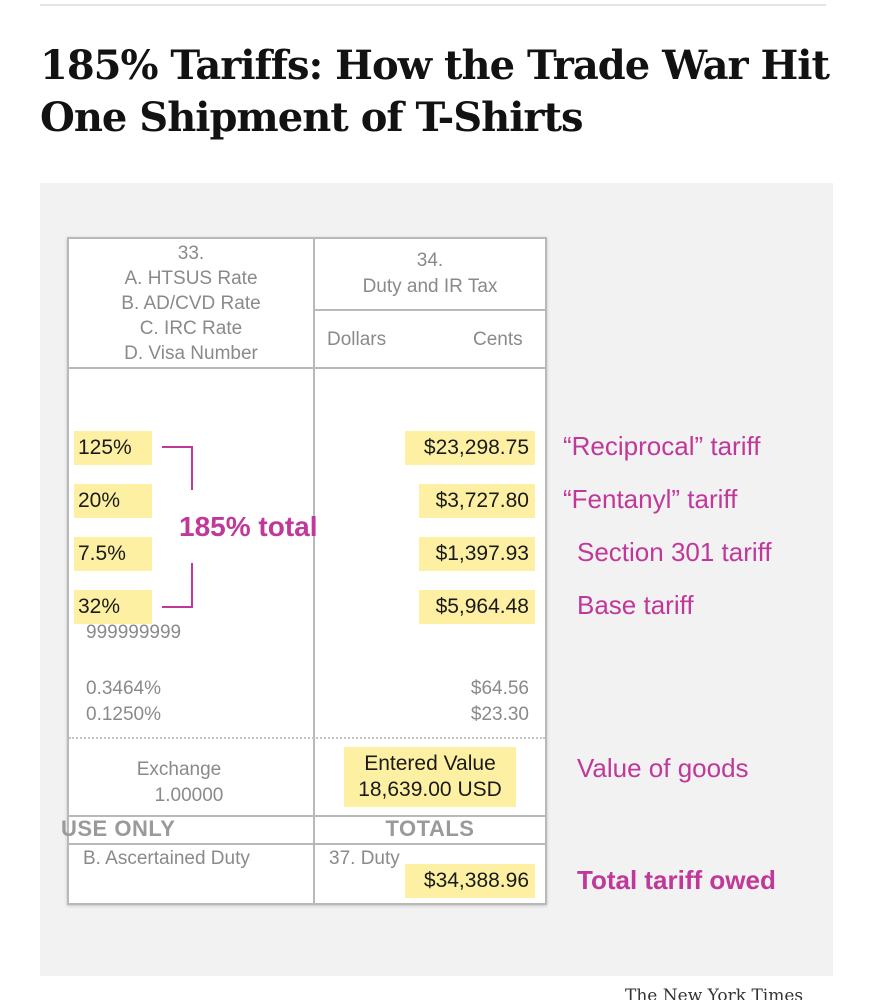  Describe the element at coordinates (430, 286) in the screenshot. I see `col34-title: Duty and IR Tax` at that location.